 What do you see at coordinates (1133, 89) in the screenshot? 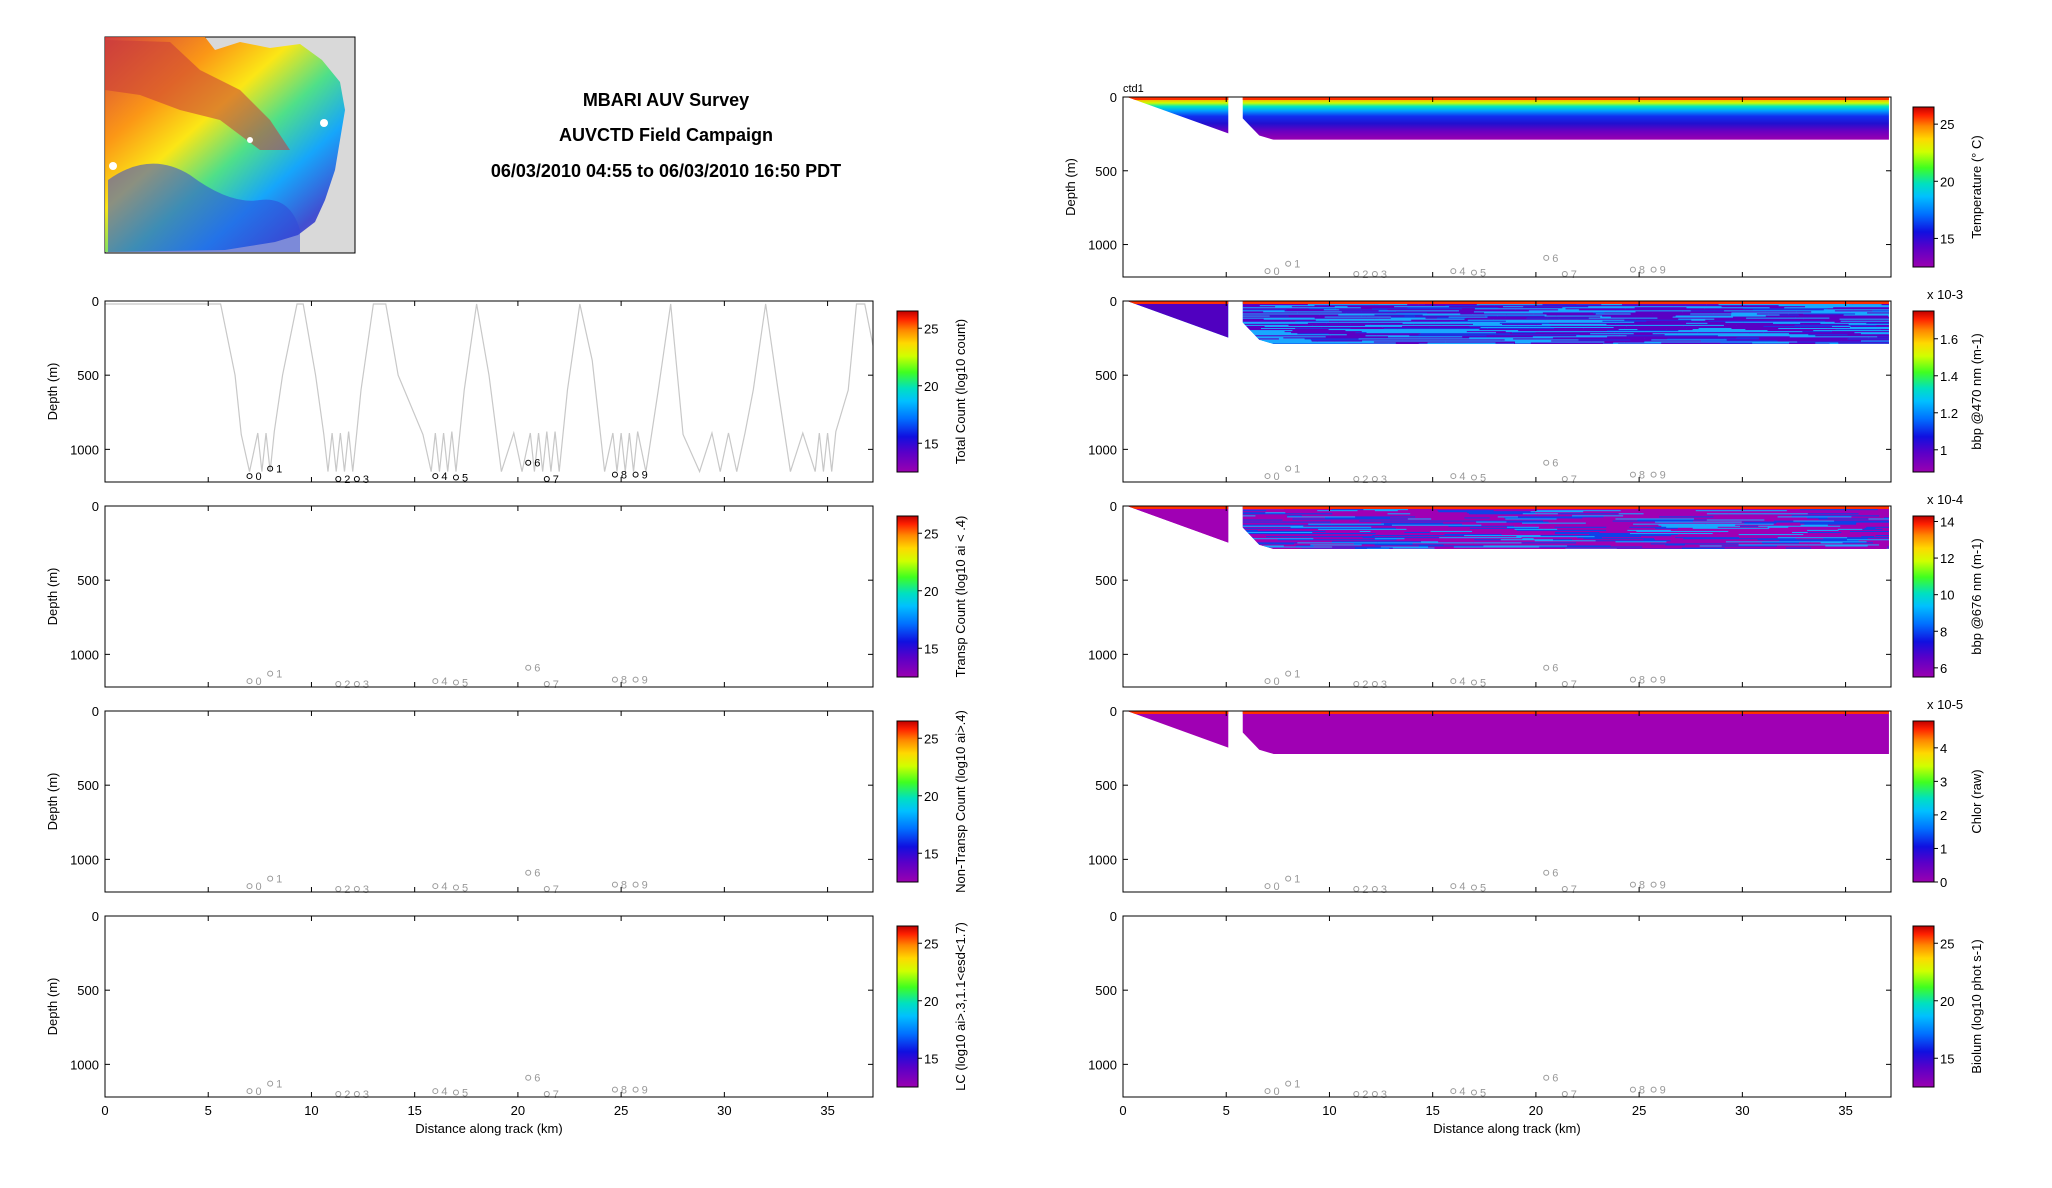
I see `panel-title: ctd1` at bounding box center [1133, 89].